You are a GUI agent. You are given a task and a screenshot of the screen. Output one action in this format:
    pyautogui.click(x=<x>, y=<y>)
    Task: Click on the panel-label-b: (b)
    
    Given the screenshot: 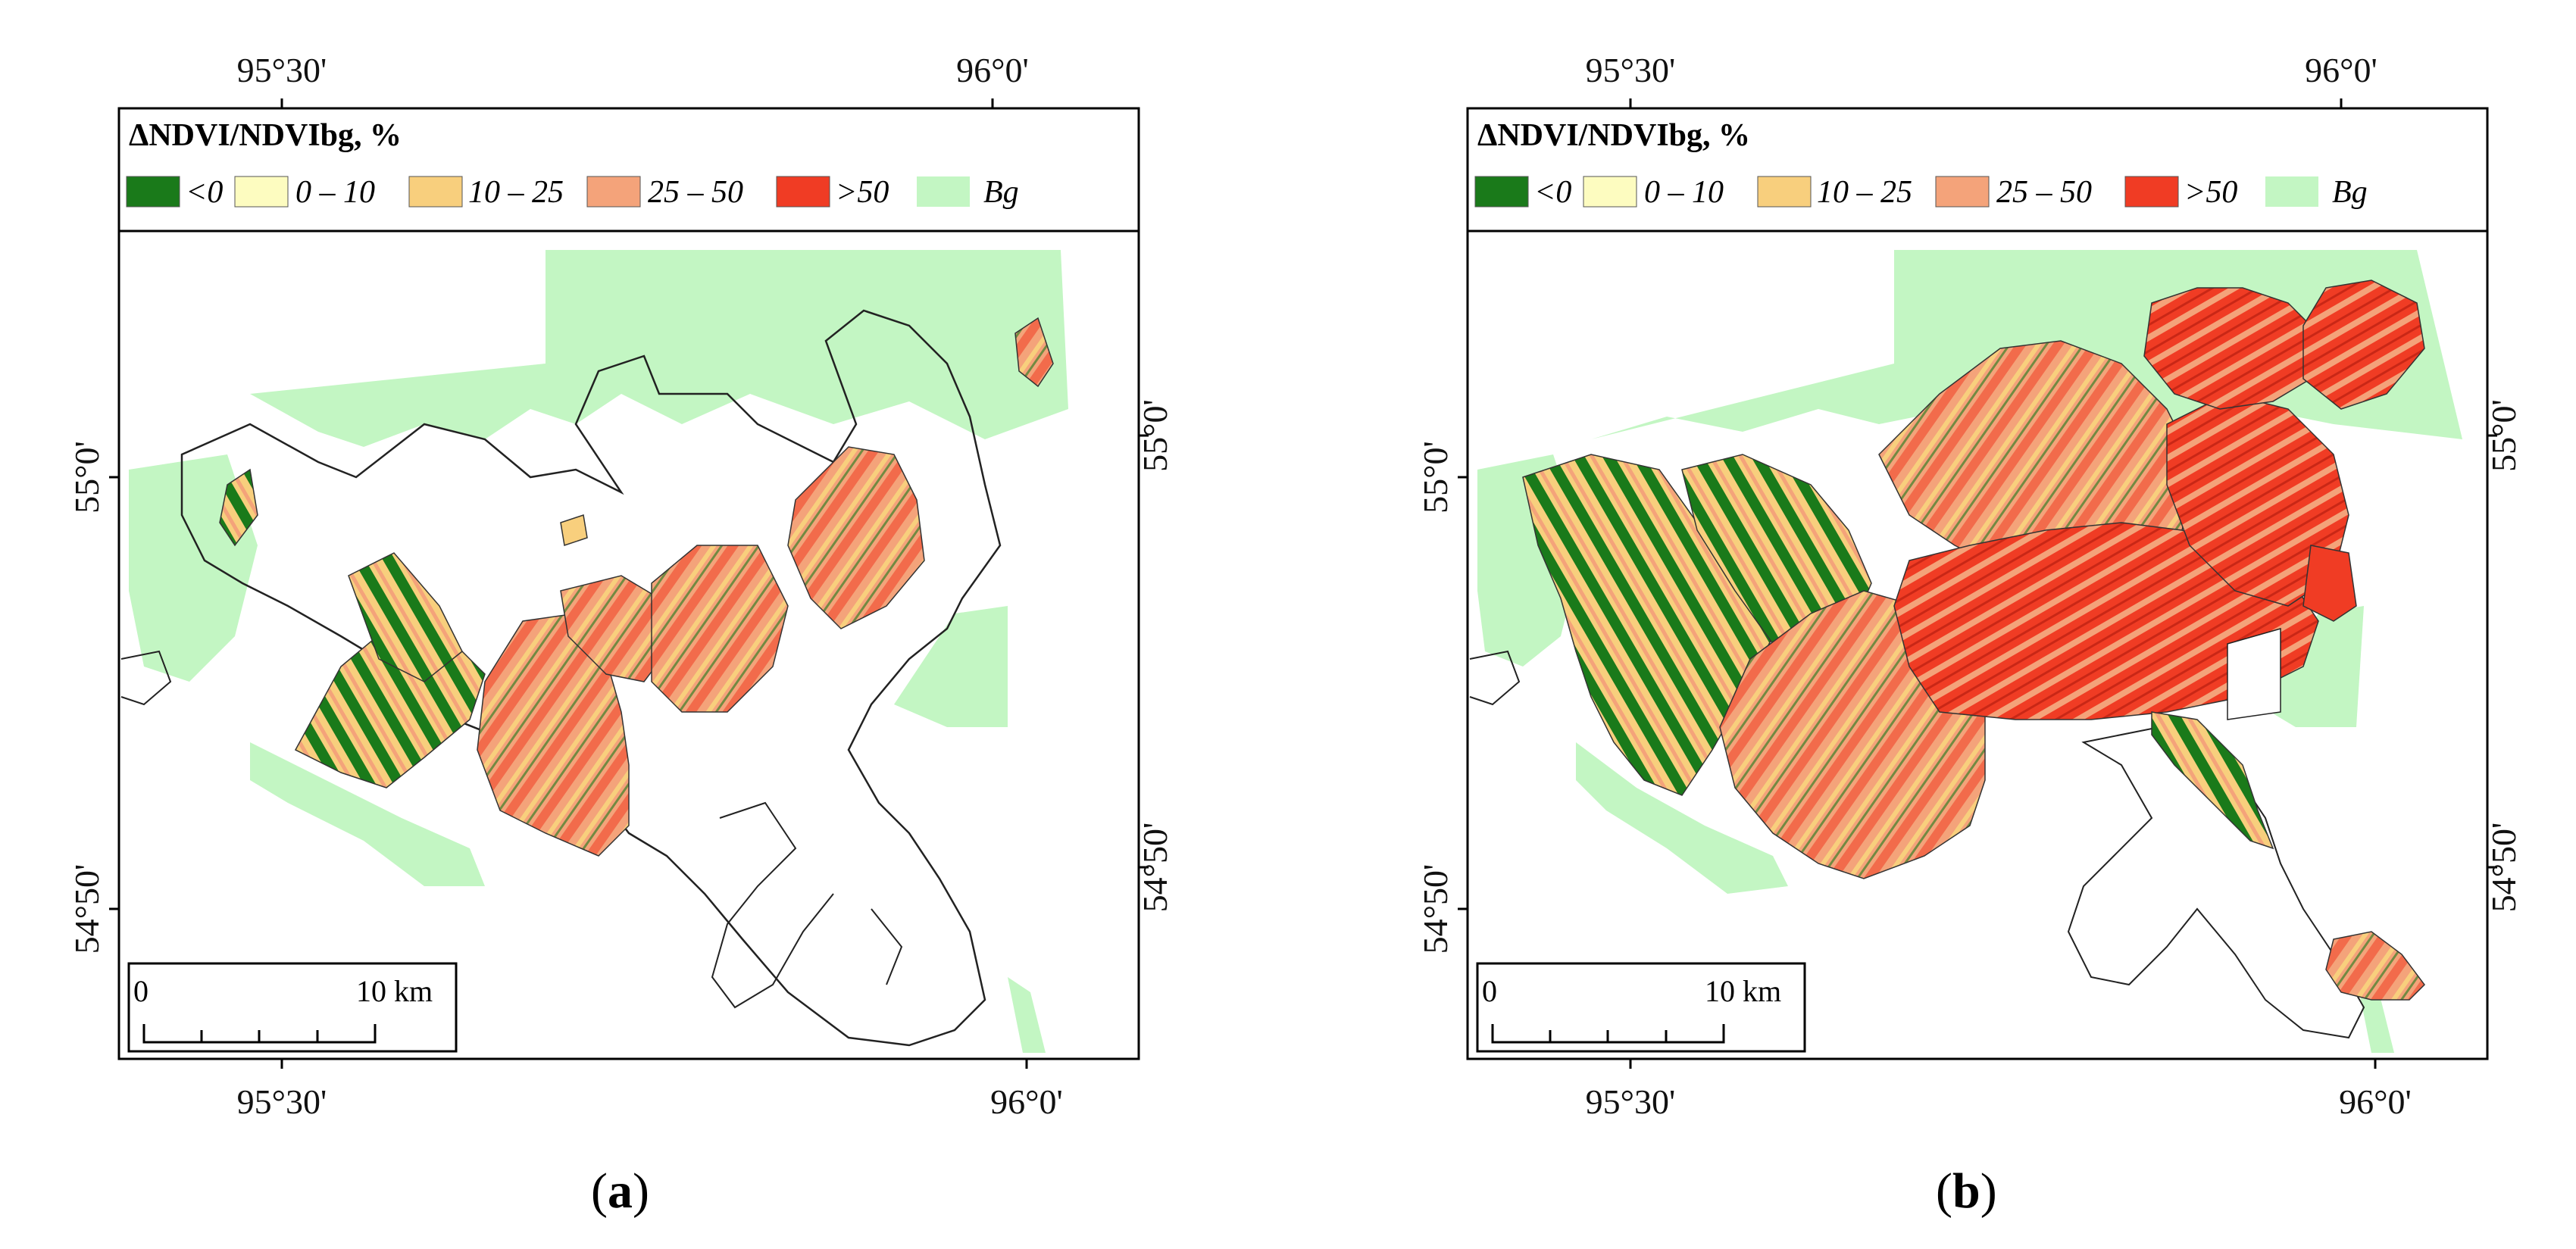 What is the action you would take?
    pyautogui.click(x=1966, y=1191)
    